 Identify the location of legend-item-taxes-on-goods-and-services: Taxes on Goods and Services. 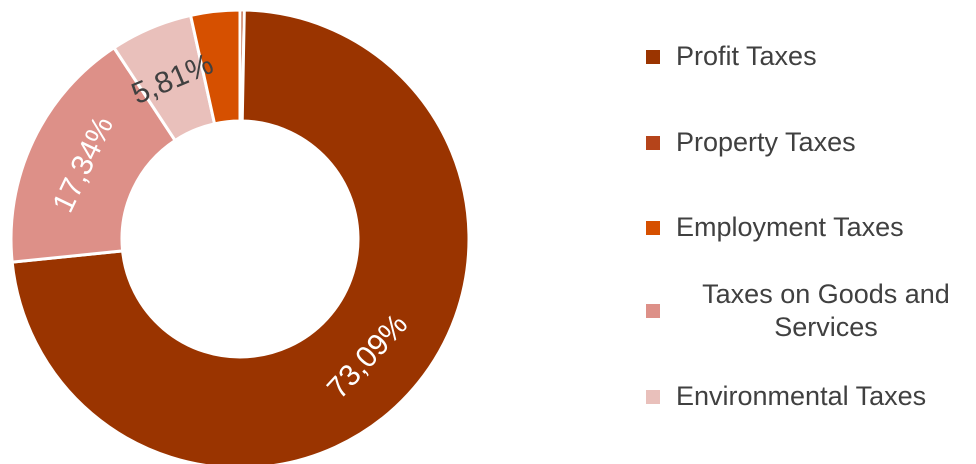
(811, 311).